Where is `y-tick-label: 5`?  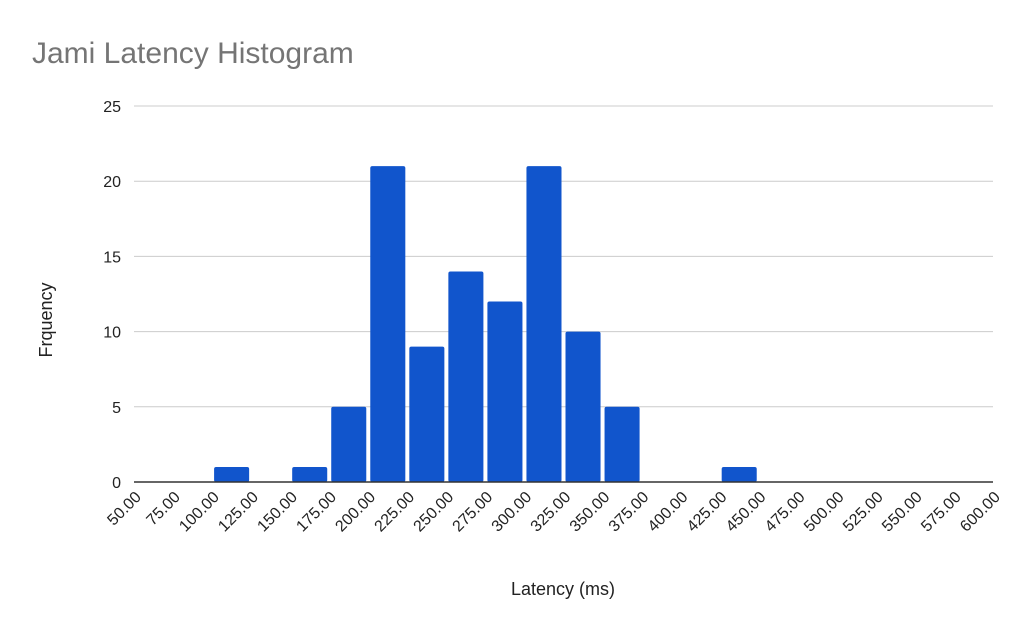
y-tick-label: 5 is located at coordinates (116, 408).